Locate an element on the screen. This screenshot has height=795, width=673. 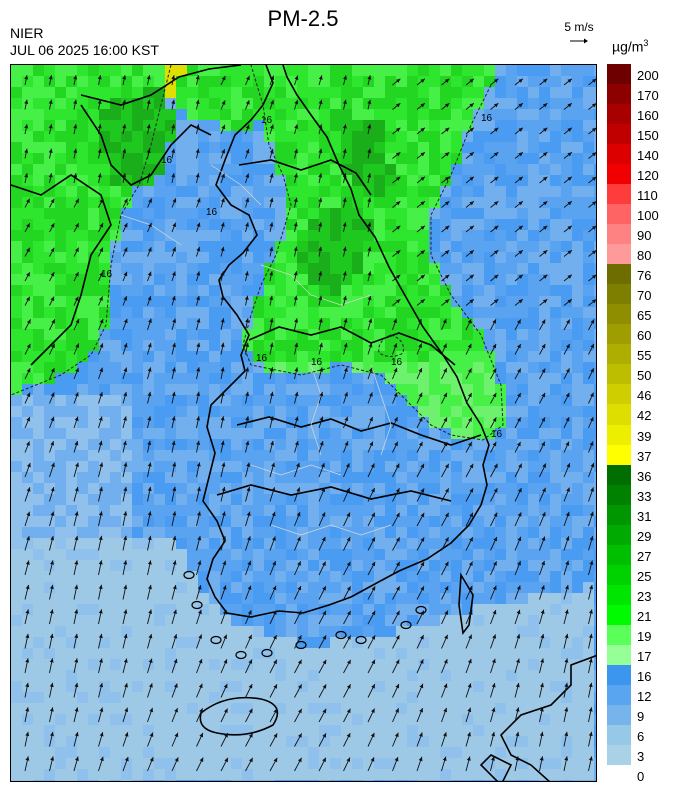
legend-label: 16 is located at coordinates (644, 676).